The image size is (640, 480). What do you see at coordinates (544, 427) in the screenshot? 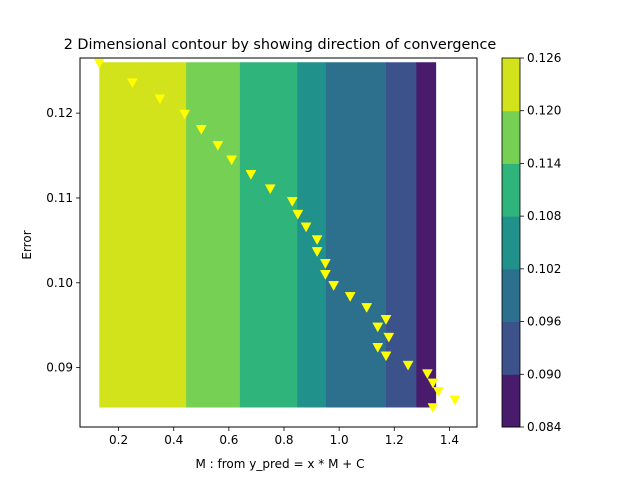
I see `colorbar-tick-label: 0.084` at bounding box center [544, 427].